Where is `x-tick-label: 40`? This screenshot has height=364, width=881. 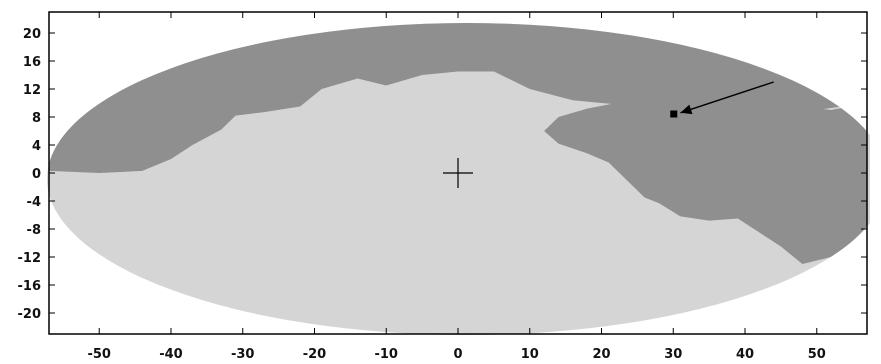 x-tick-label: 40 is located at coordinates (745, 354).